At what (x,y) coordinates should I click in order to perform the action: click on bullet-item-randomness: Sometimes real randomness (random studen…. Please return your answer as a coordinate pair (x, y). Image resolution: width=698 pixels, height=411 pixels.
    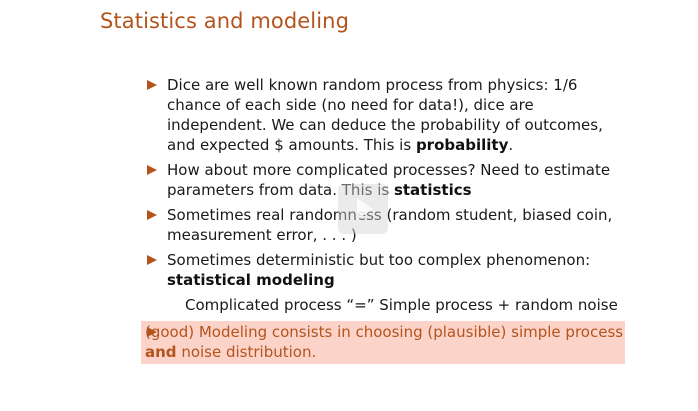
    Looking at the image, I should click on (385, 225).